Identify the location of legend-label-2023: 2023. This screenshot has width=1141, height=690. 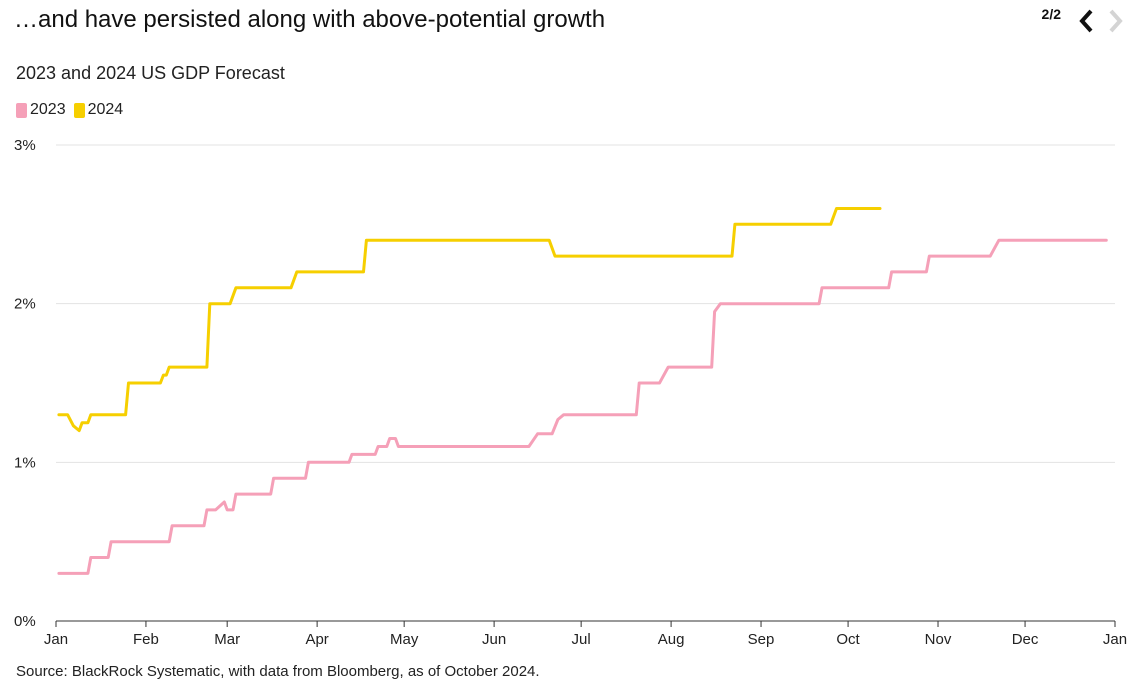
(48, 109).